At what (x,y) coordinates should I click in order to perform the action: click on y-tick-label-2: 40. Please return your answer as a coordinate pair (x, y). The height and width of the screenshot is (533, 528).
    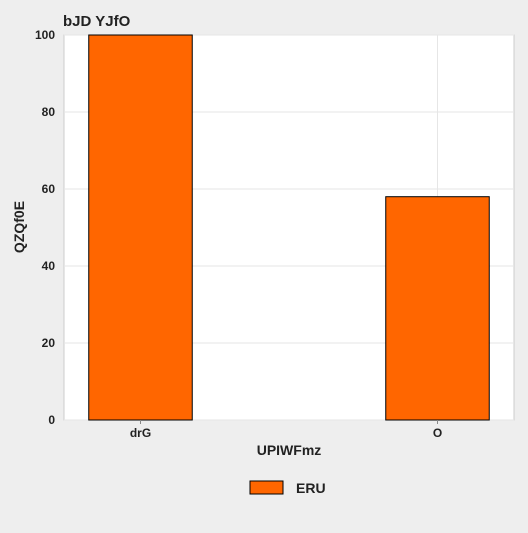
    Looking at the image, I should click on (49, 266).